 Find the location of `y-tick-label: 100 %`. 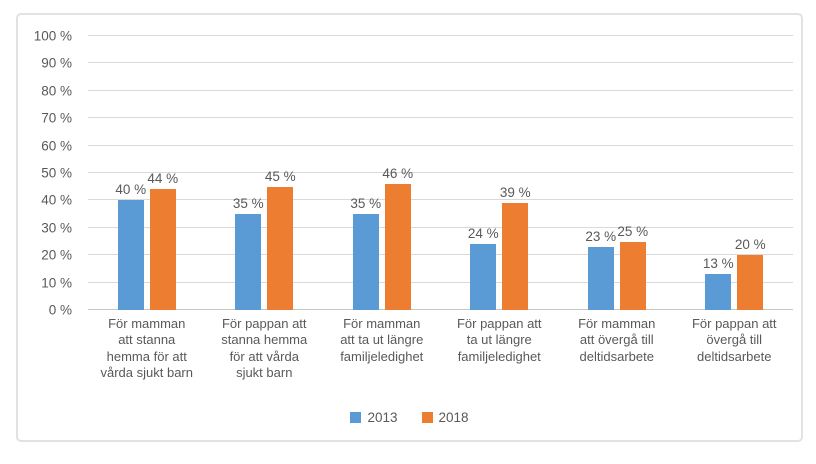

y-tick-label: 100 % is located at coordinates (52, 36).